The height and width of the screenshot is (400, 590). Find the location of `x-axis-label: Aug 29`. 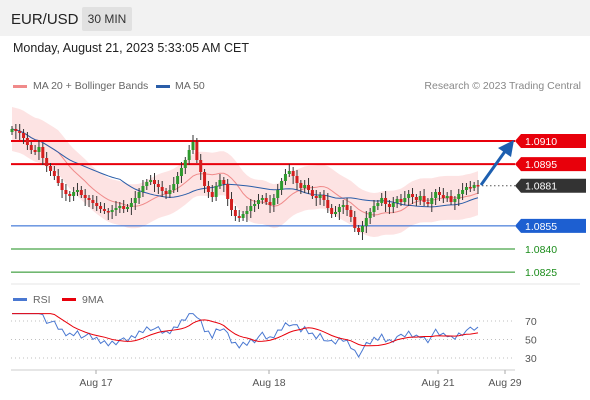

x-axis-label: Aug 29 is located at coordinates (504, 383).